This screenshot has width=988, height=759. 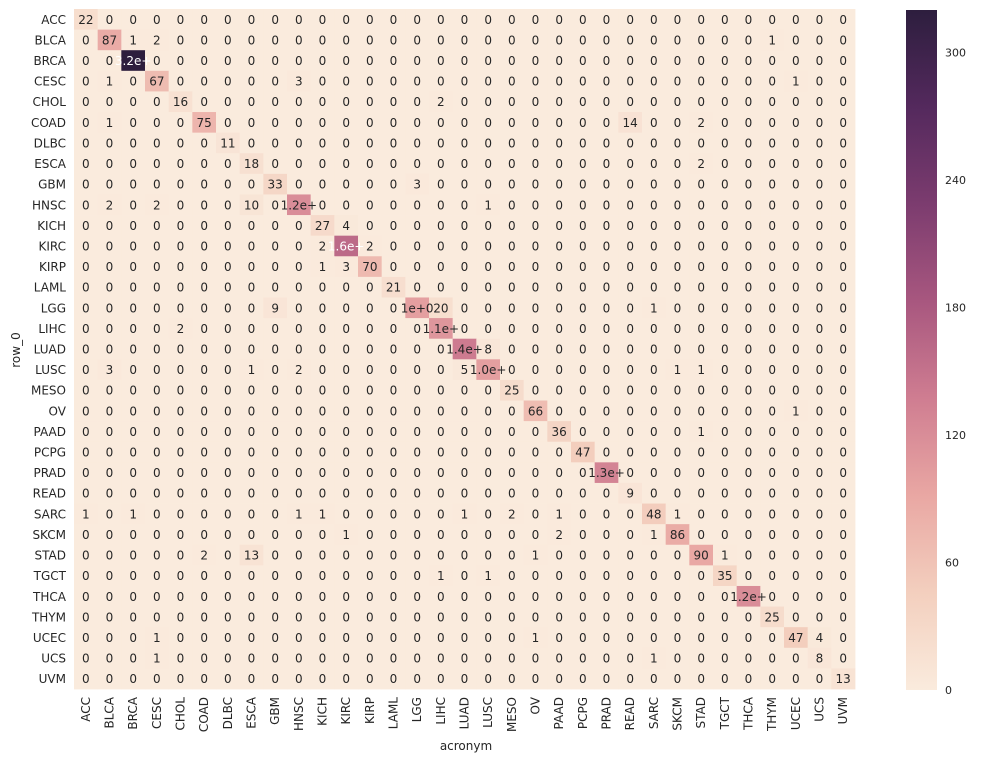 I want to click on cell-annotation: 3, so click(x=110, y=370).